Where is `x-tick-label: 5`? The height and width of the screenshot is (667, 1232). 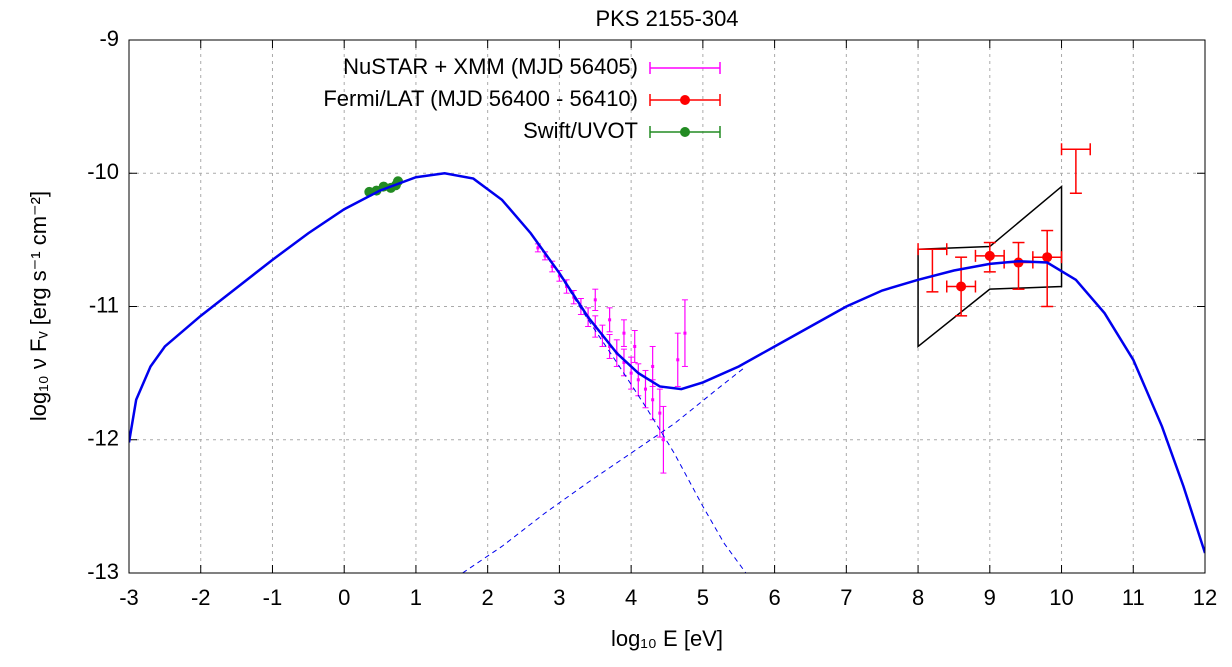
x-tick-label: 5 is located at coordinates (703, 597).